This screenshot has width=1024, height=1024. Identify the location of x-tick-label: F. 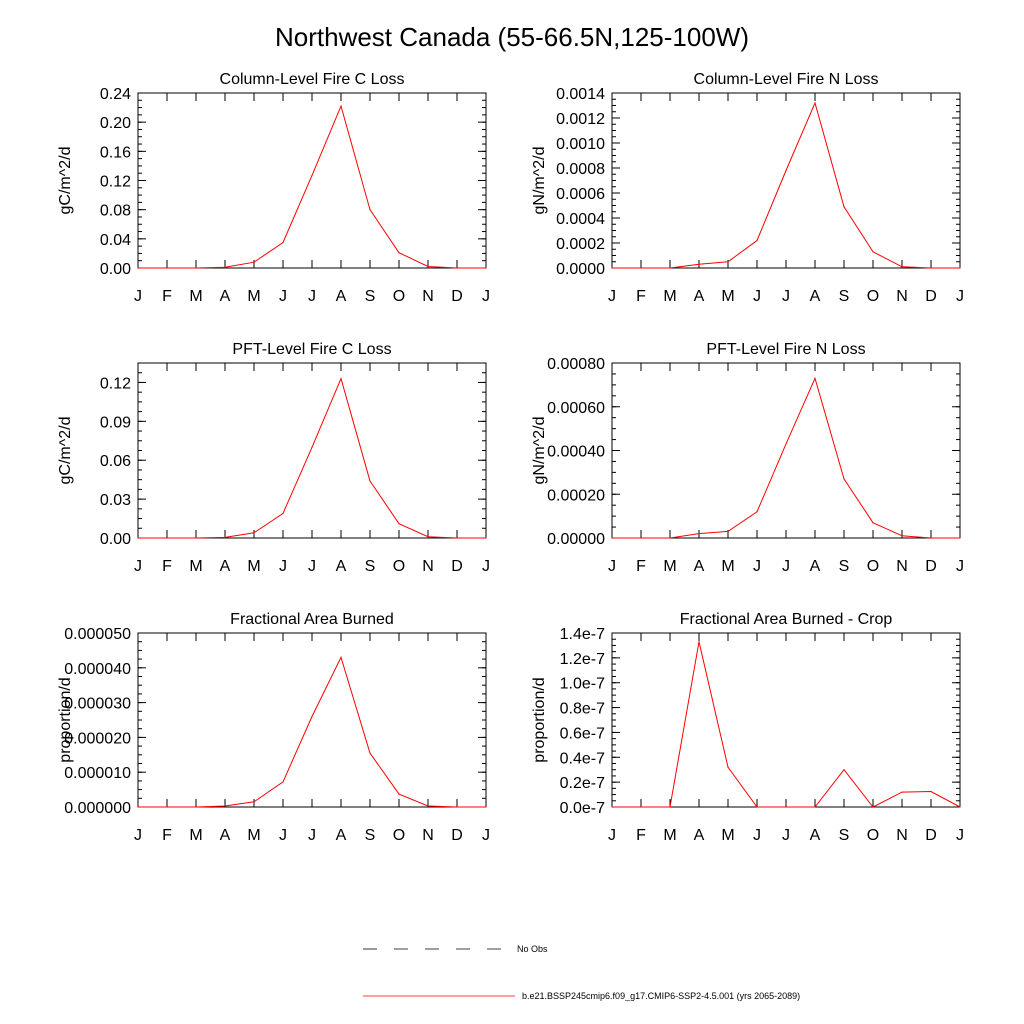
(167, 835).